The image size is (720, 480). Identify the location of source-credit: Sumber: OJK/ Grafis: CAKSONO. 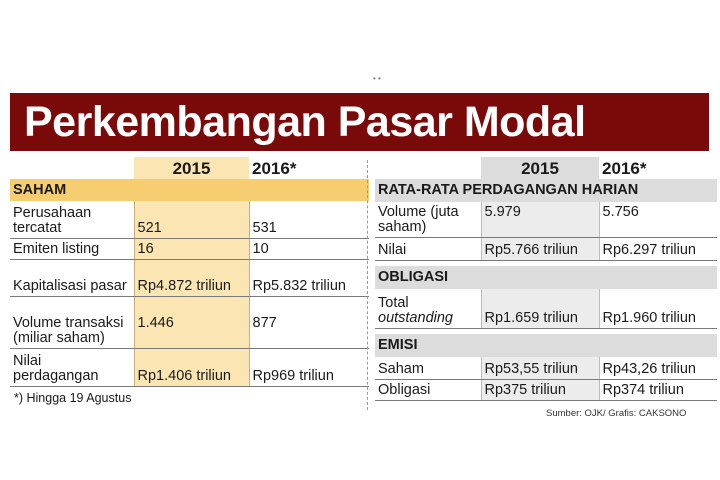
(616, 413).